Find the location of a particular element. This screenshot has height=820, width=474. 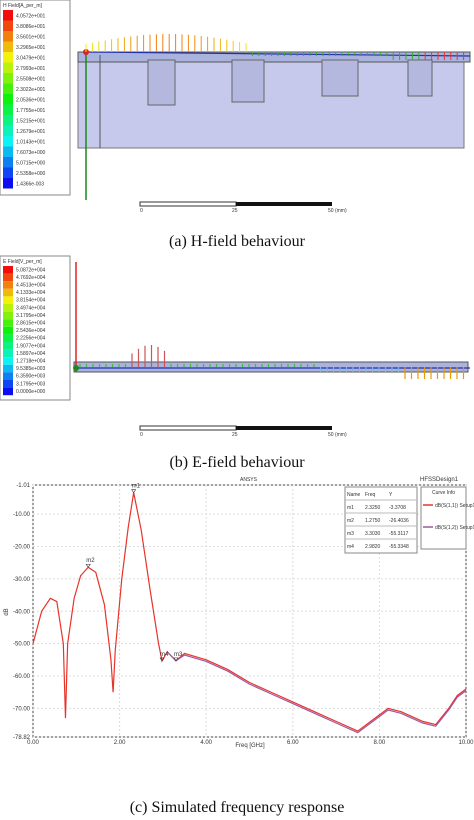

marker-label: m1 is located at coordinates (136, 487).